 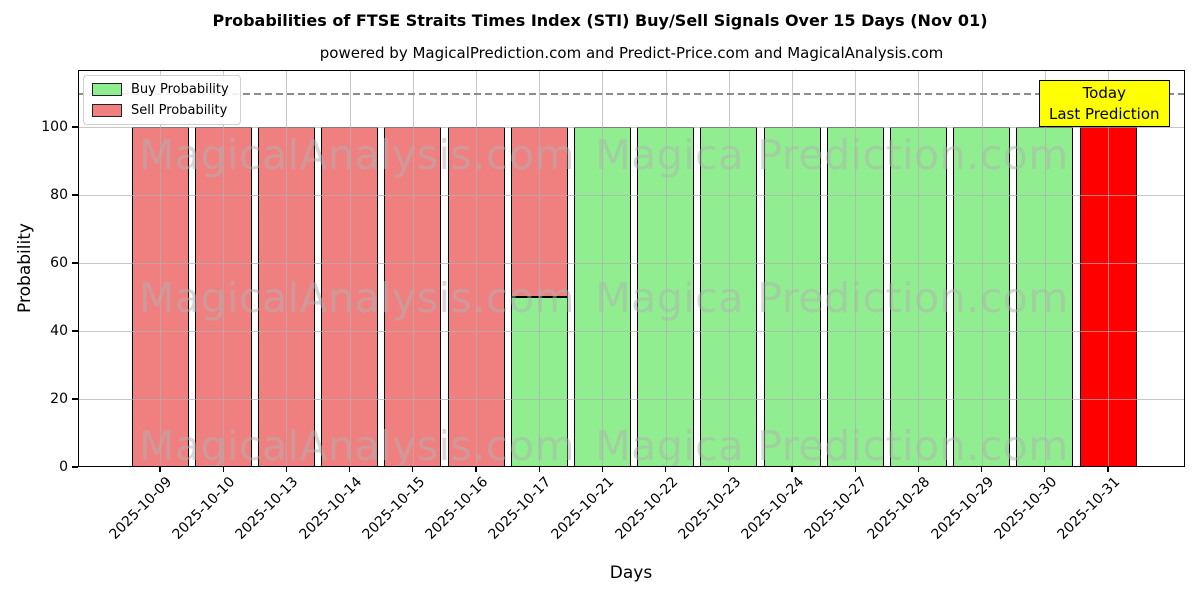 I want to click on x-tick-label: 2025-10-17, so click(x=520, y=508).